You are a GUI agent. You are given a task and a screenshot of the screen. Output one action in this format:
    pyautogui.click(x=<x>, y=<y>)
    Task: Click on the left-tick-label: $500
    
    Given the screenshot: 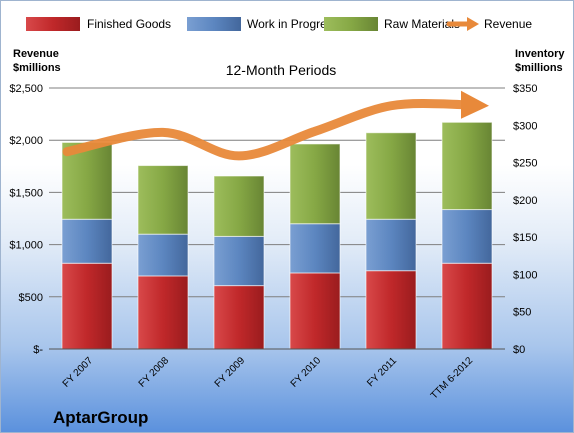 What is the action you would take?
    pyautogui.click(x=31, y=298)
    